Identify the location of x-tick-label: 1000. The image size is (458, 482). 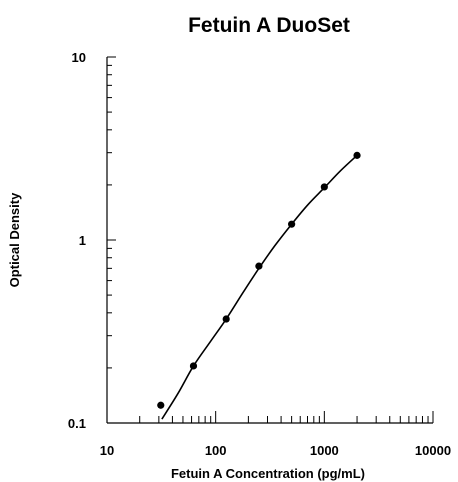
(324, 450).